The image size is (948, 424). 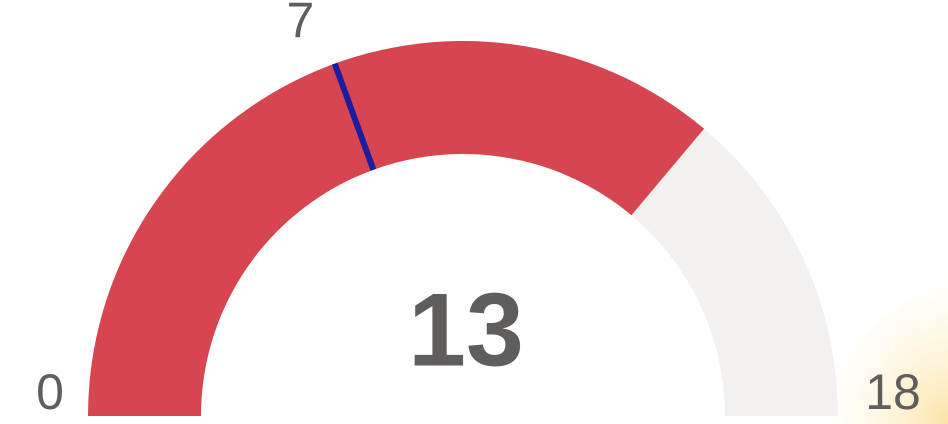 What do you see at coordinates (50, 392) in the screenshot?
I see `min-label: 0` at bounding box center [50, 392].